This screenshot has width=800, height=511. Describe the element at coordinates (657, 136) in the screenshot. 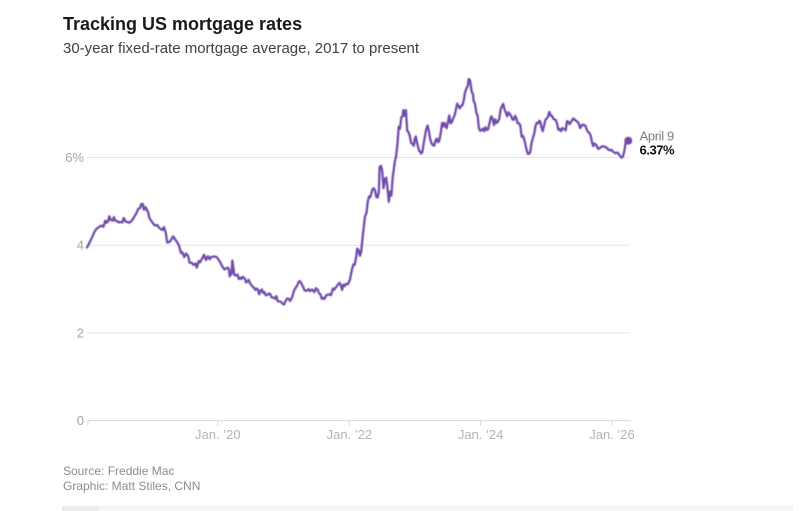

I see `svg-text: April 9` at that location.